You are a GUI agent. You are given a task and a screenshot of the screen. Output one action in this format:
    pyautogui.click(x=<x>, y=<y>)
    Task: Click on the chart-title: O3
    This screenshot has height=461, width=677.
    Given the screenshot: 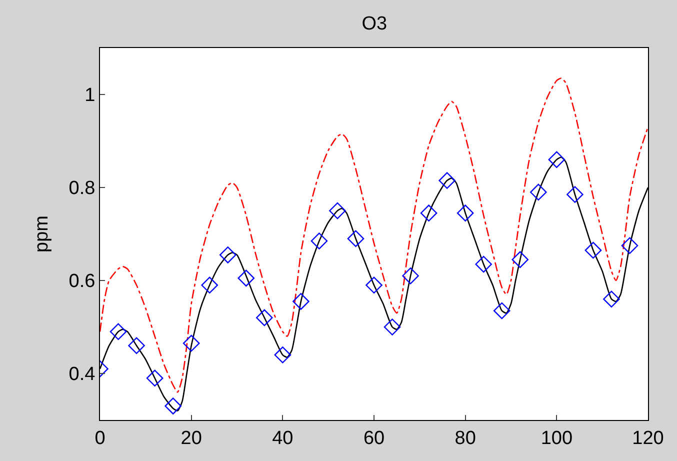 What is the action you would take?
    pyautogui.click(x=375, y=23)
    